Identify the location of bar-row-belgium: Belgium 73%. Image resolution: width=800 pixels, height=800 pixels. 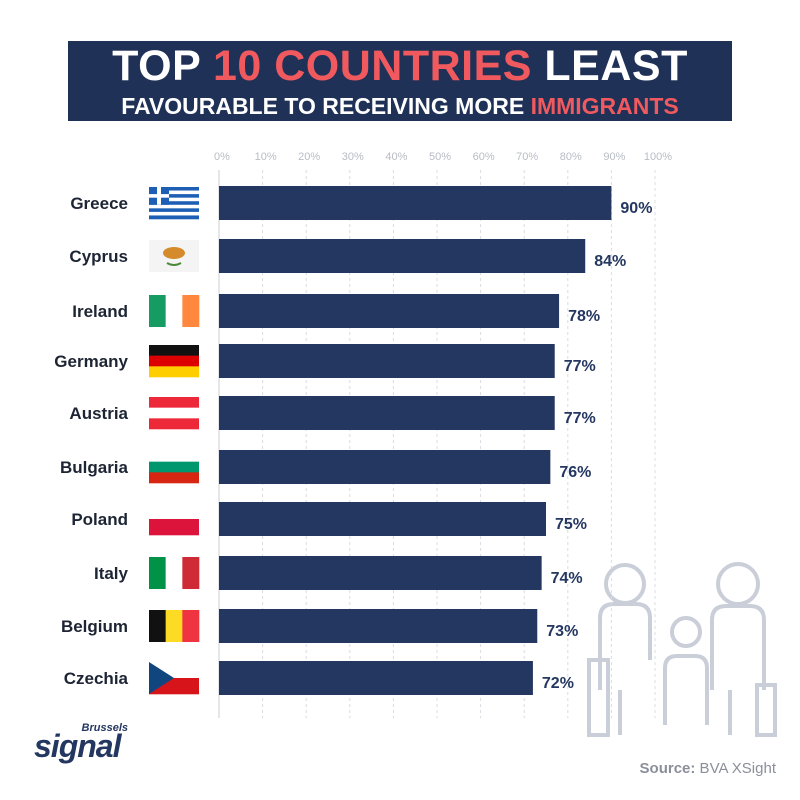
(319, 626).